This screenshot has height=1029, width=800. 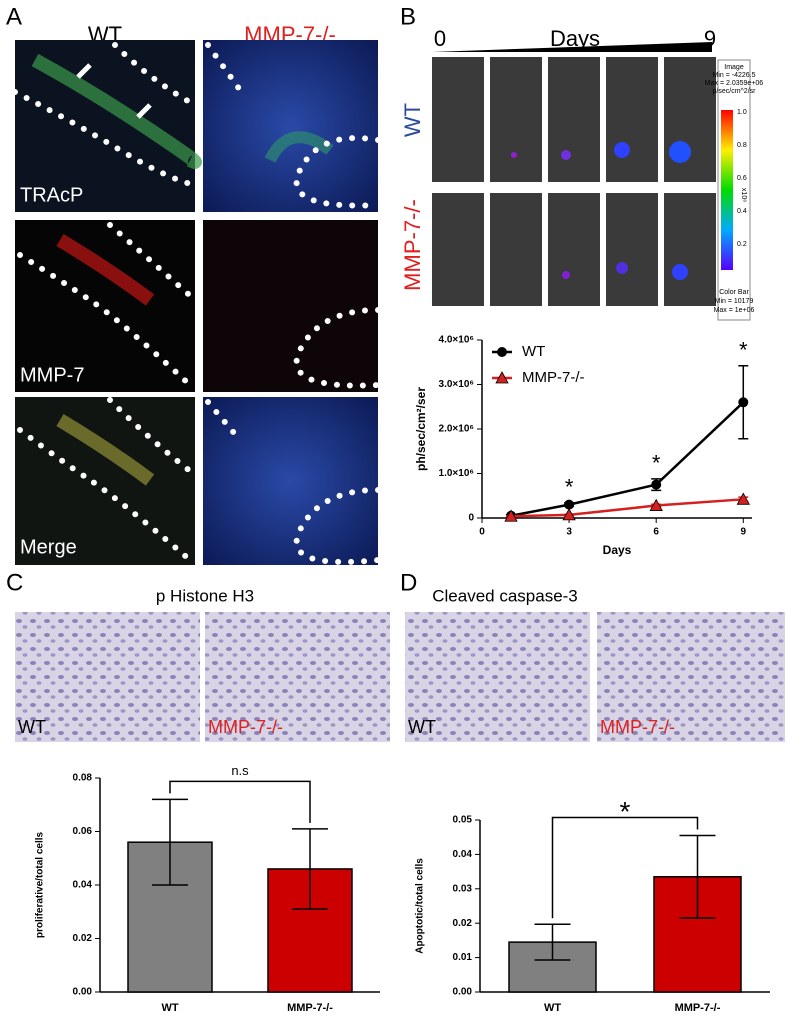 What do you see at coordinates (14, 582) in the screenshot?
I see `panel-label: C` at bounding box center [14, 582].